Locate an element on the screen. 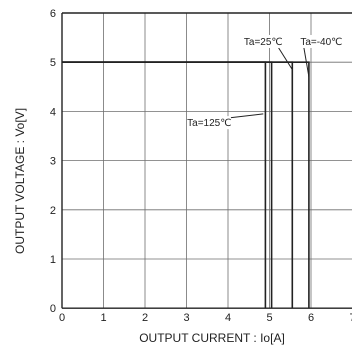  y-tick-label: 1 is located at coordinates (53, 260).